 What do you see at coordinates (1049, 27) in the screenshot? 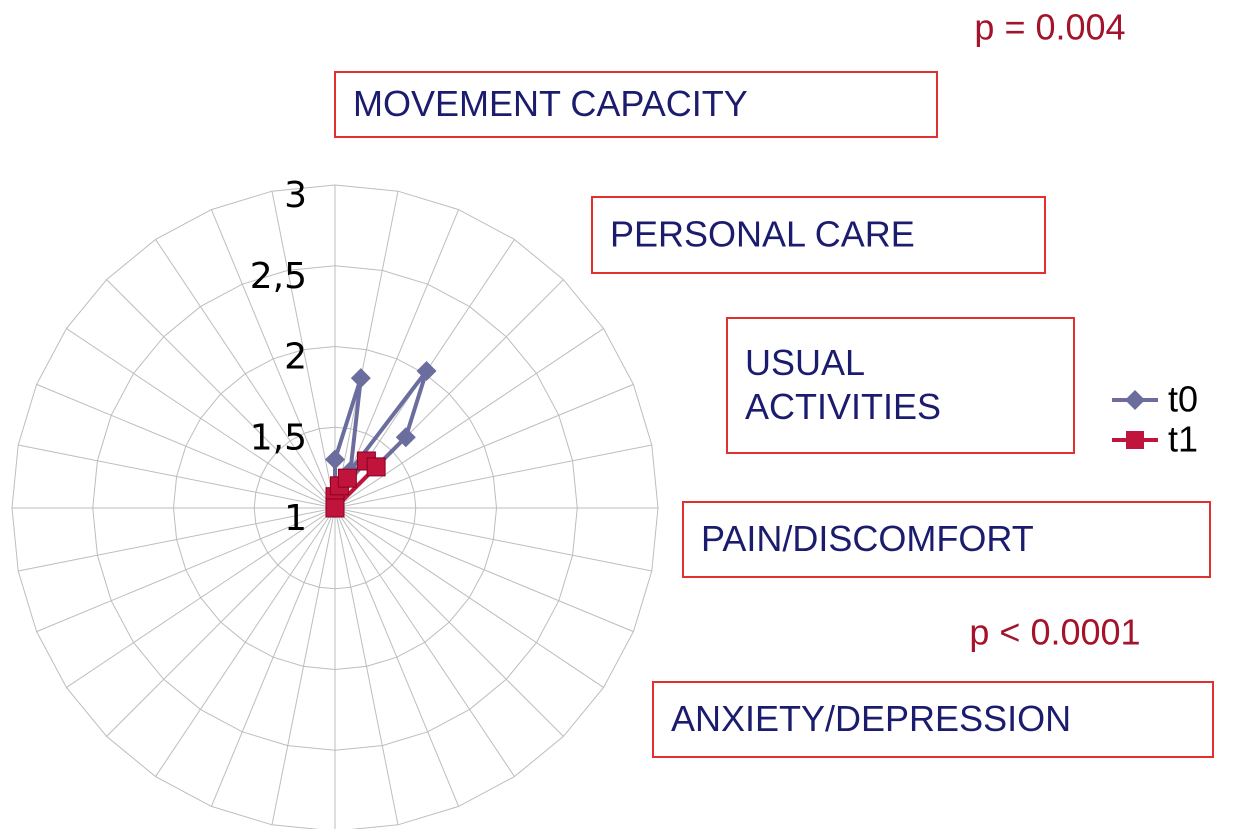
I see `p-value: p = 0.004` at bounding box center [1049, 27].